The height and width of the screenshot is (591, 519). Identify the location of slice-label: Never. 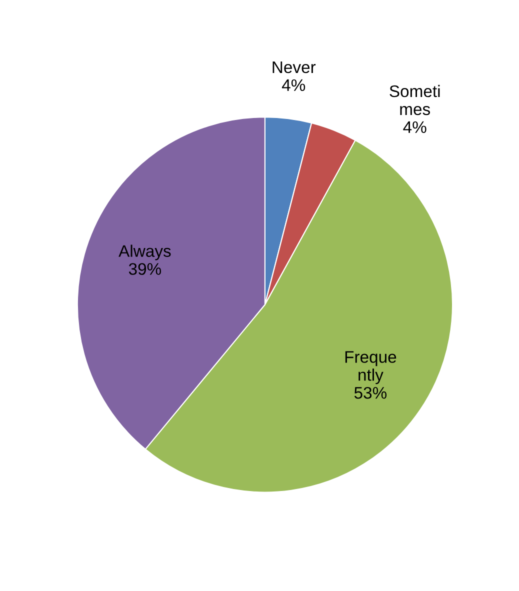
(294, 67).